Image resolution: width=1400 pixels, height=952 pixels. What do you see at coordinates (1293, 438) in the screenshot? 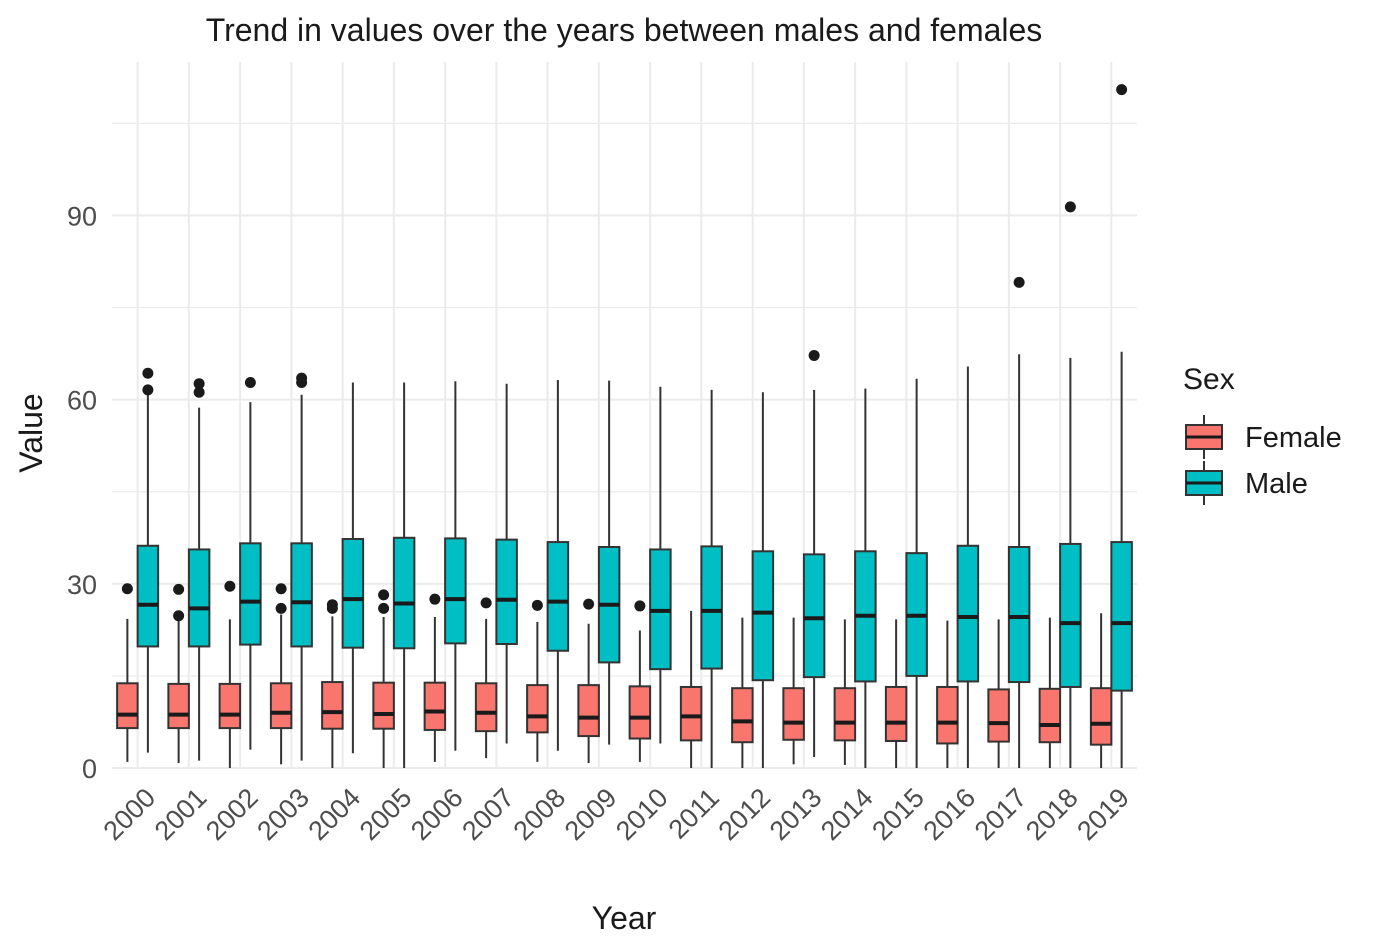
I see `legend-label: Female` at bounding box center [1293, 438].